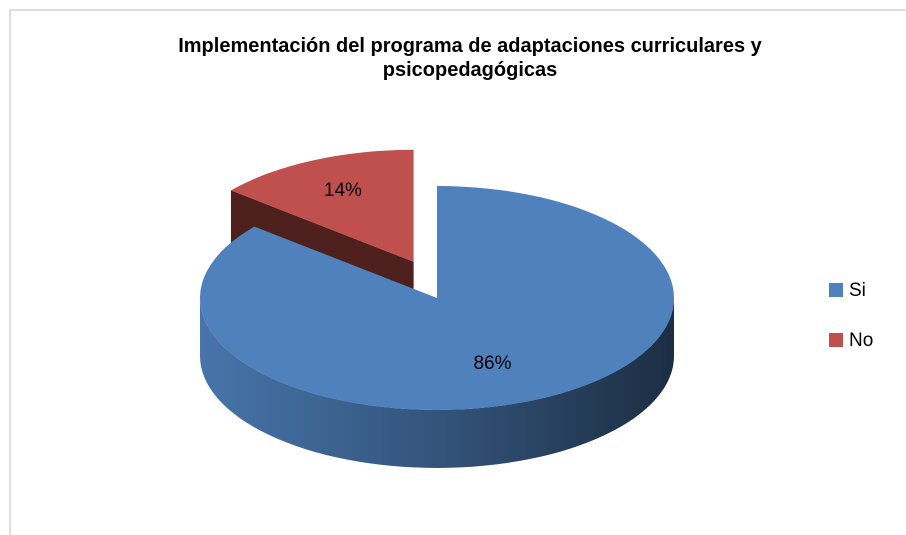 The width and height of the screenshot is (906, 535). I want to click on data-label: 86%, so click(492, 363).